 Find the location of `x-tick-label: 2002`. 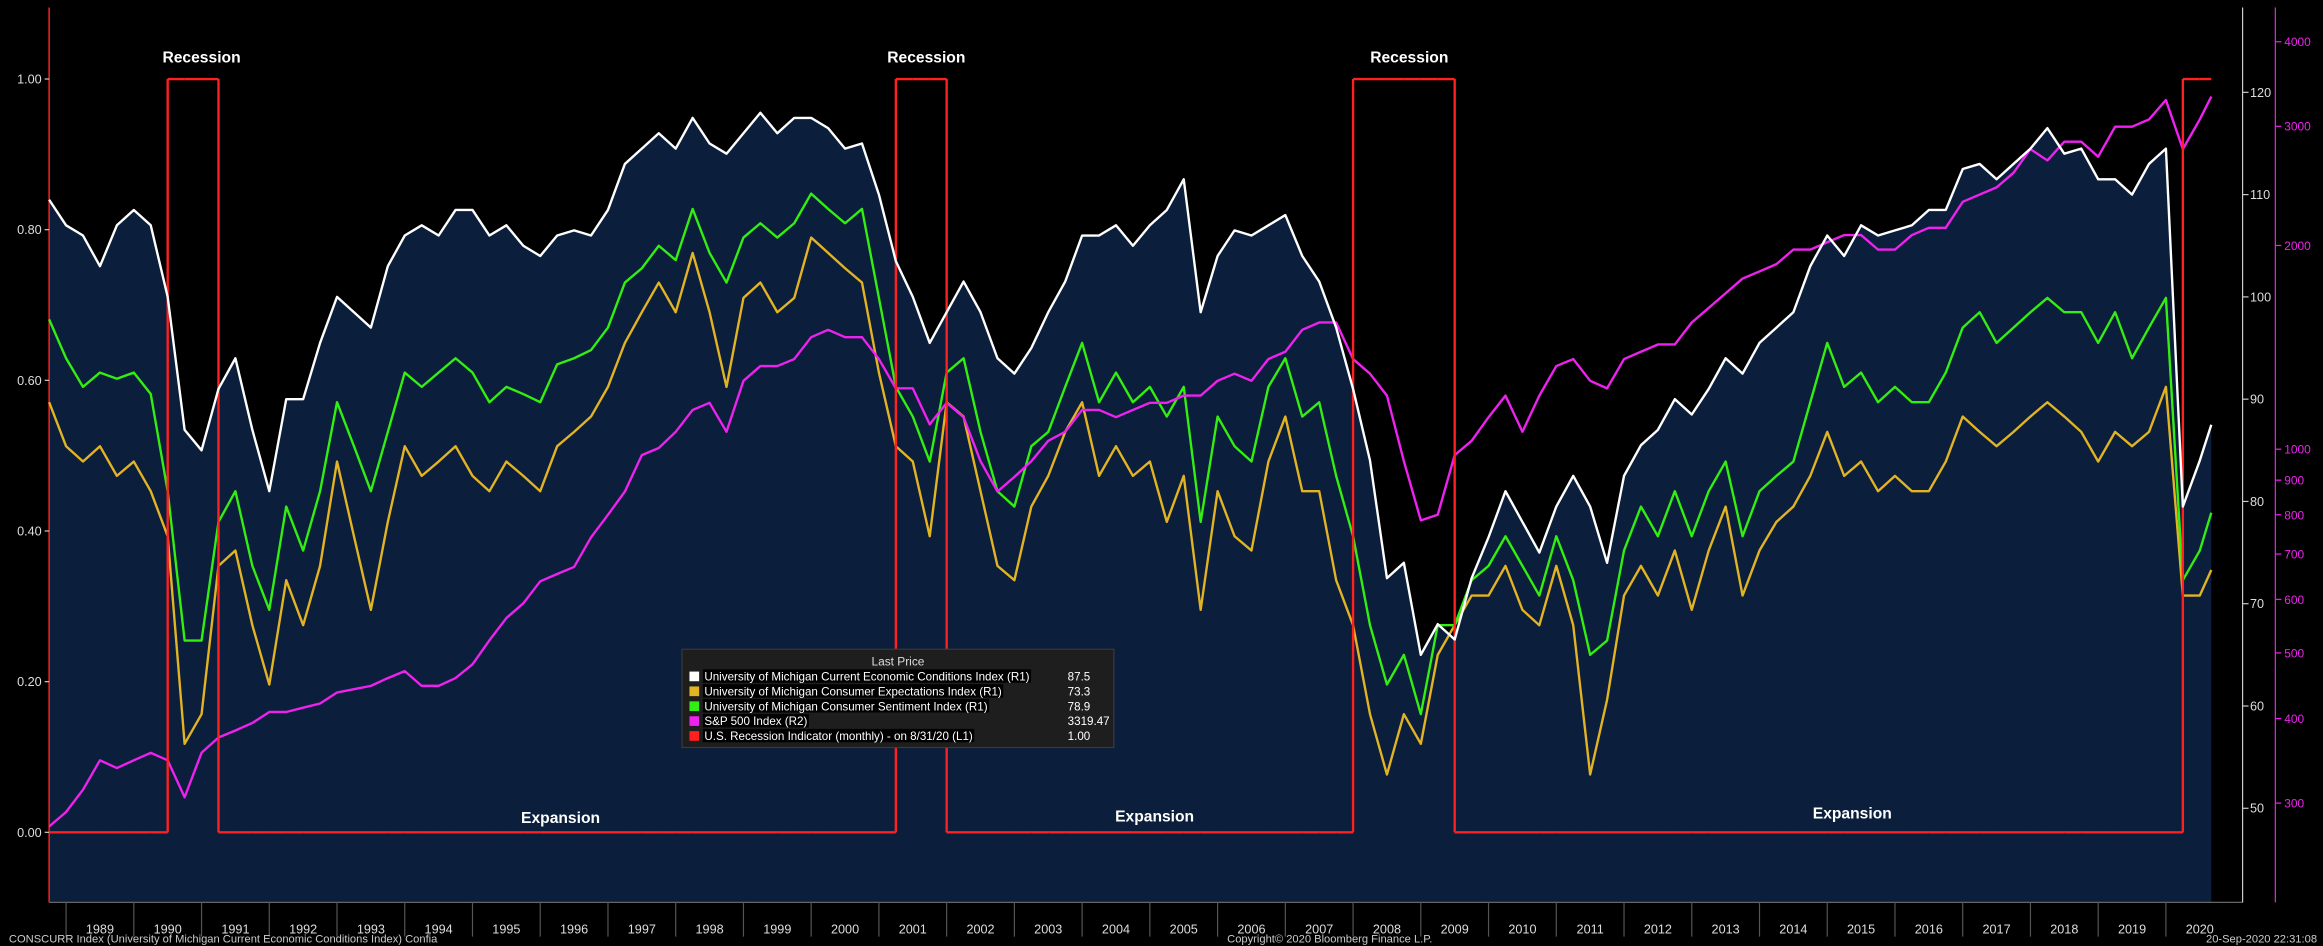

x-tick-label: 2002 is located at coordinates (980, 930).